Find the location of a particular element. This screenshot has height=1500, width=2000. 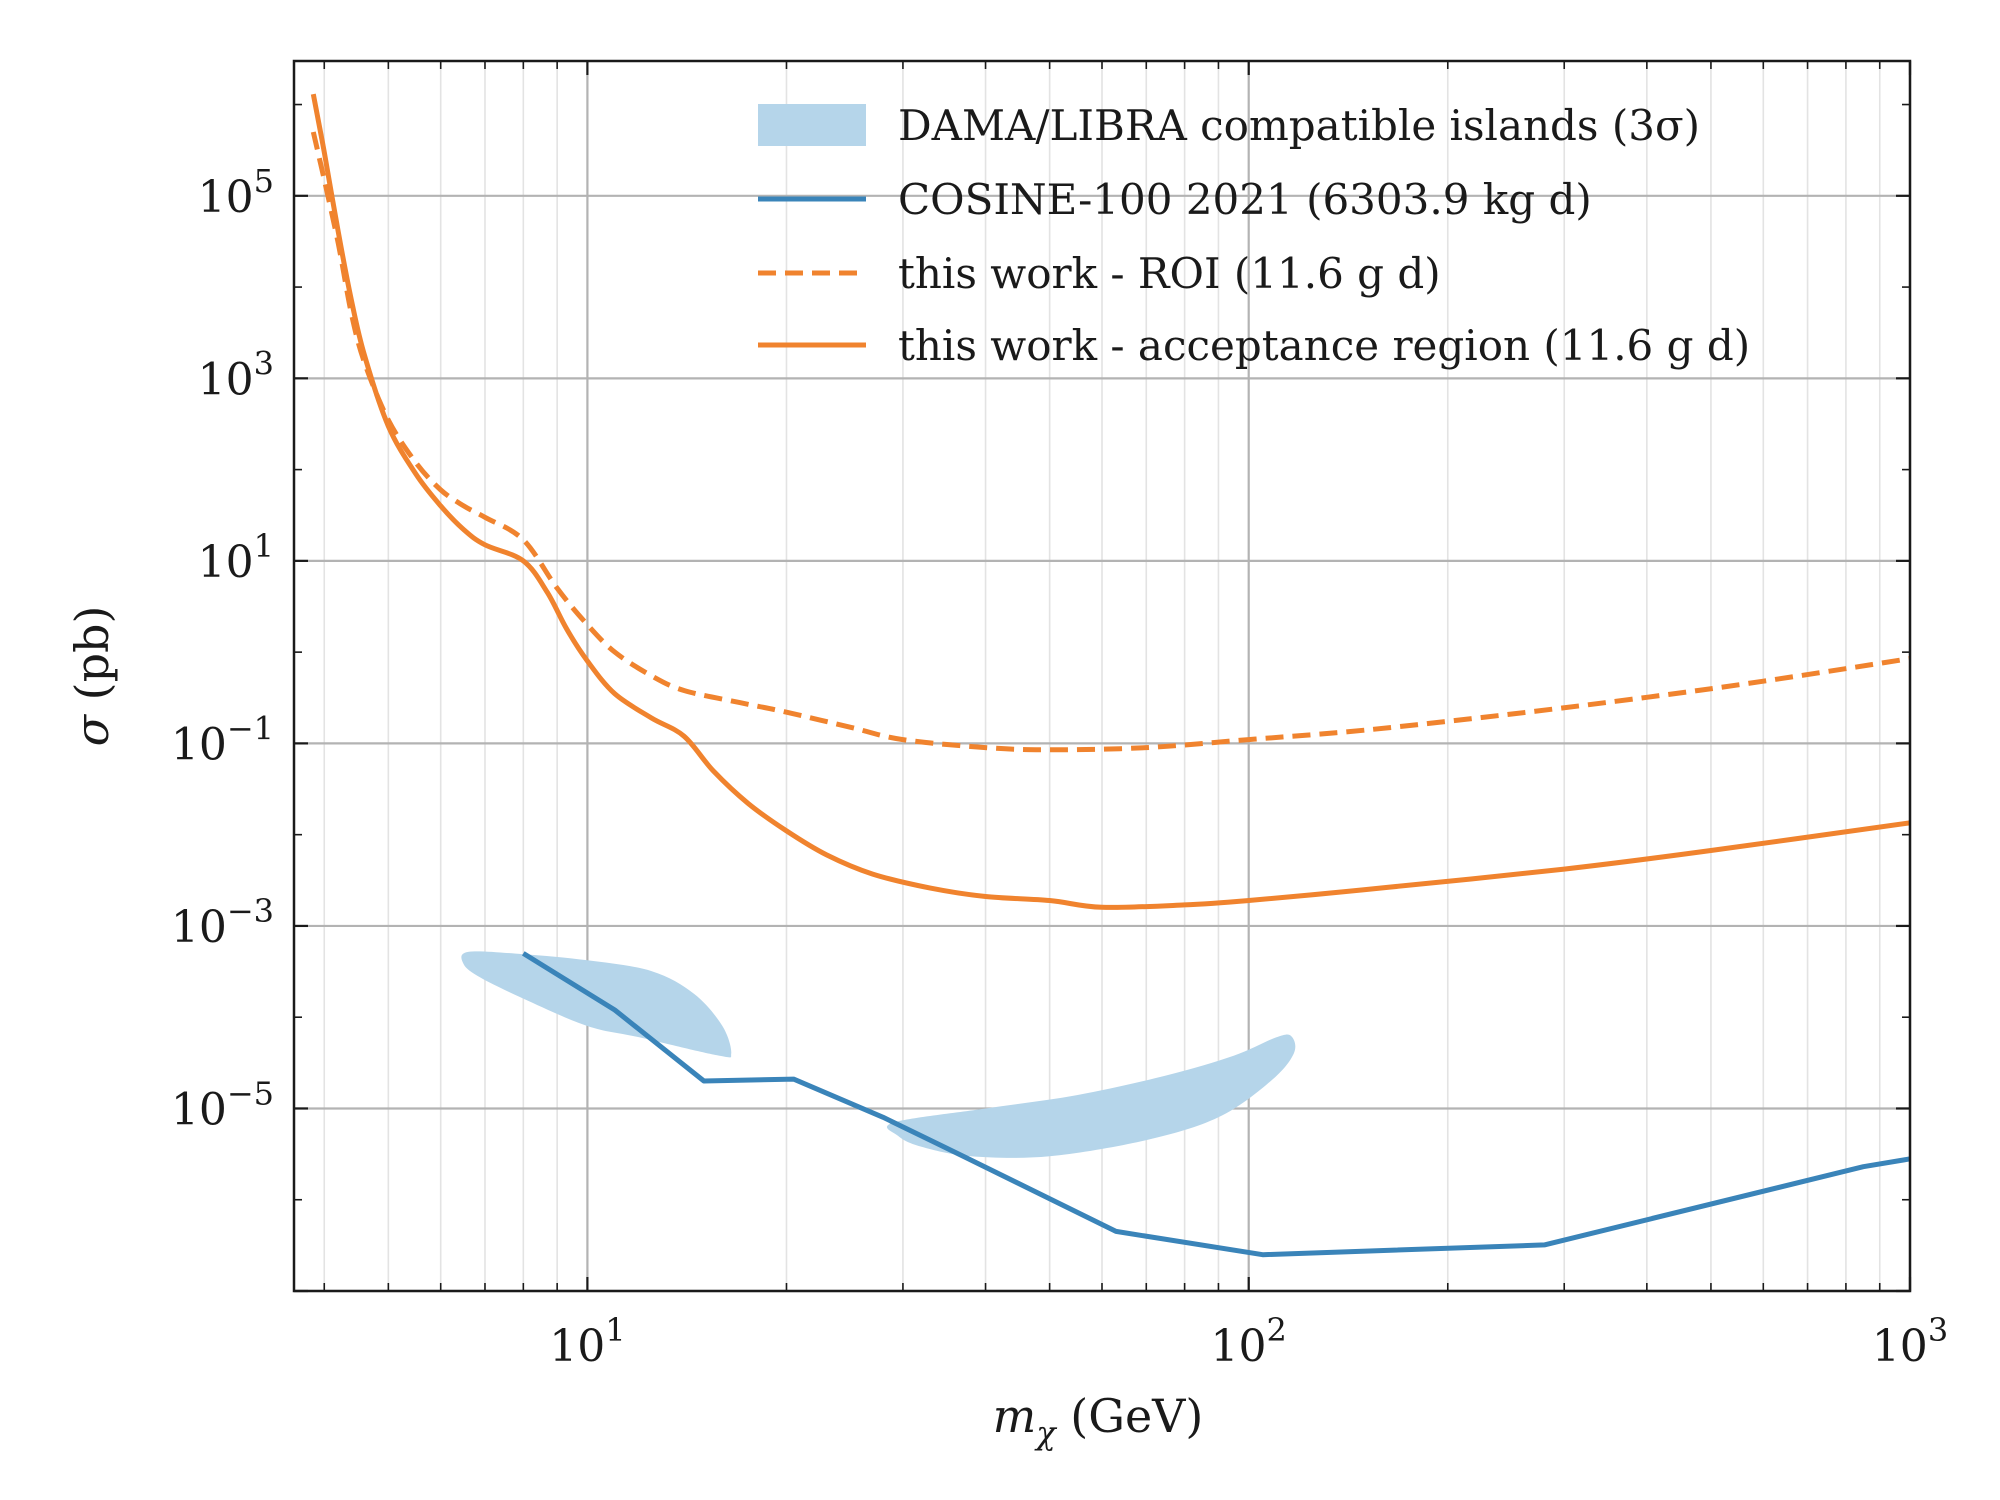

x-tick-label: 10² is located at coordinates (1249, 1341).